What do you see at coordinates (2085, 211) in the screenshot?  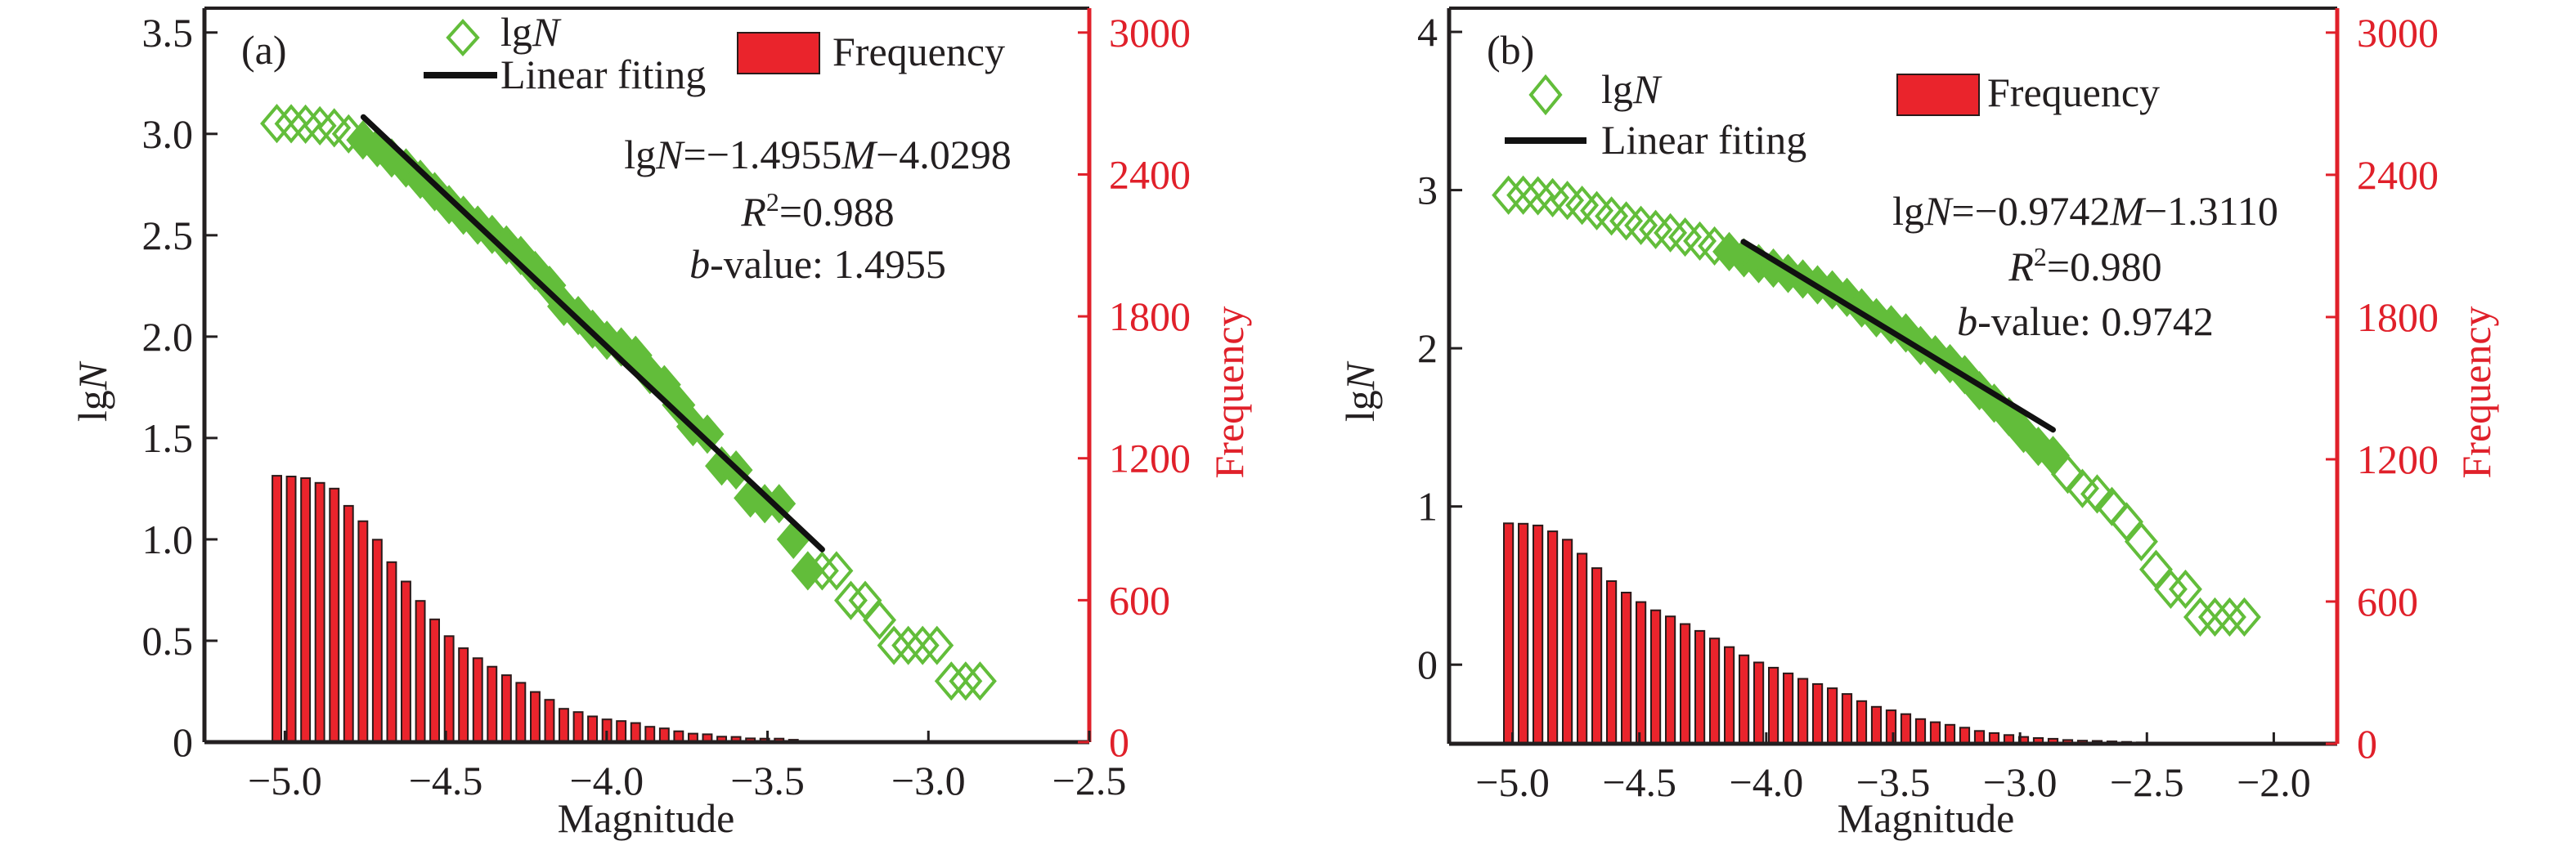 I see `fit-equation: lgN=−0.9742M−1.3110` at bounding box center [2085, 211].